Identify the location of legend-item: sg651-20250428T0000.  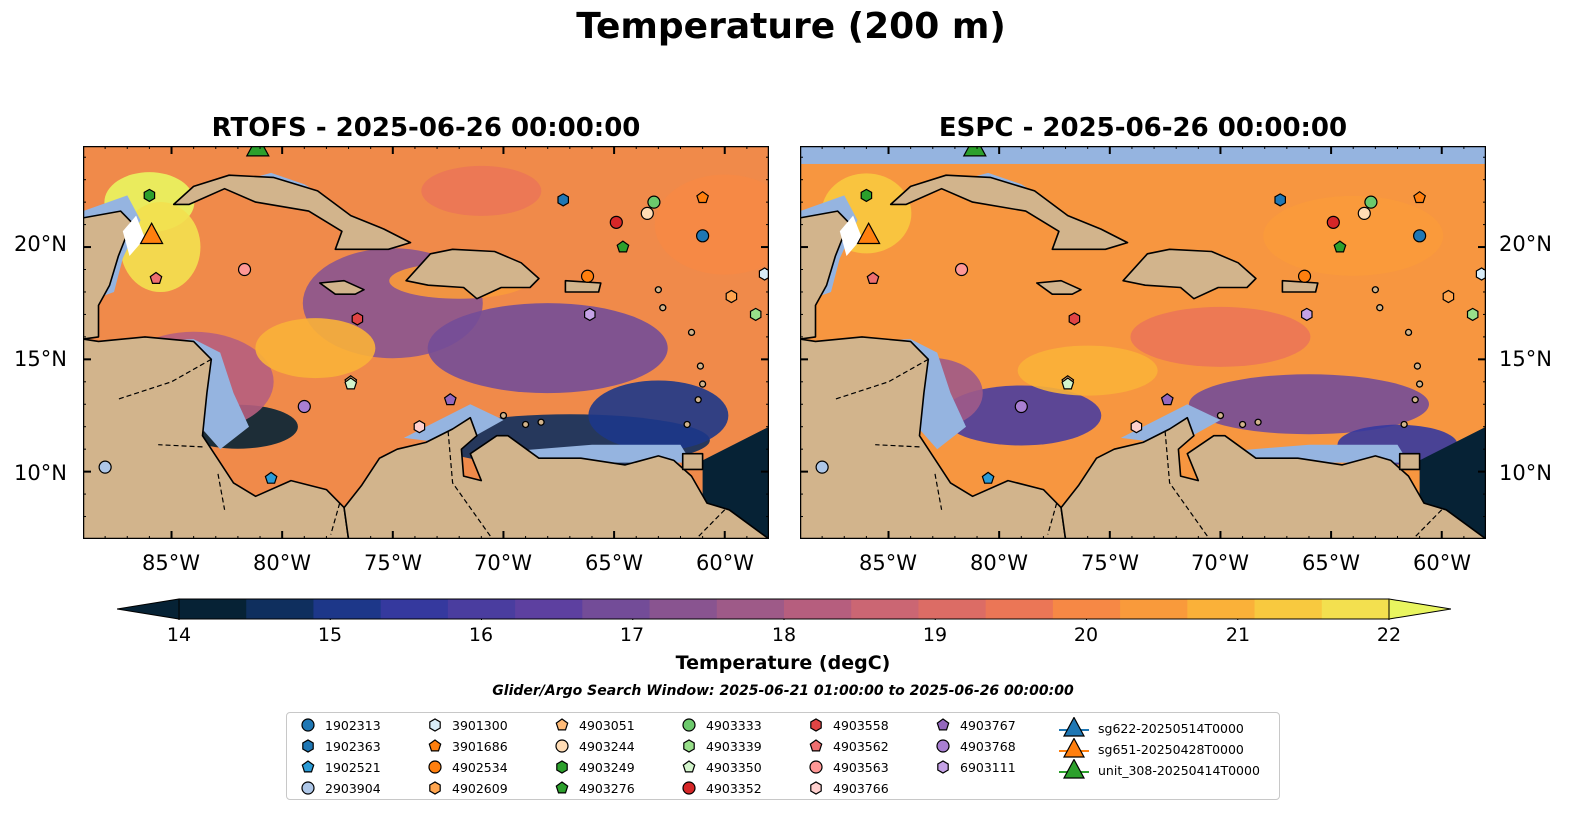
(1151, 749).